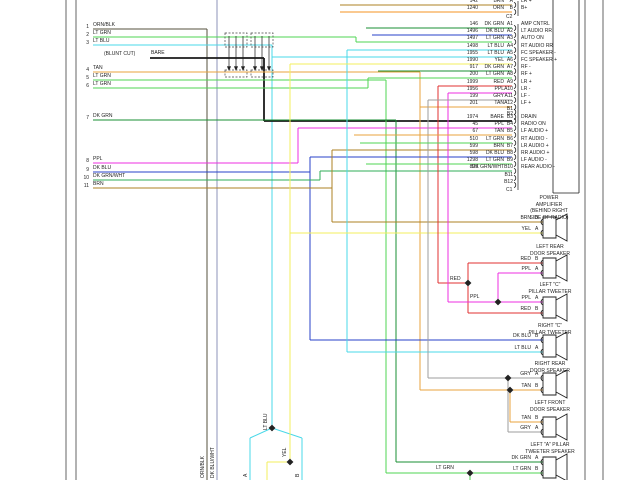  Describe the element at coordinates (473, 139) in the screenshot. I see `circuit-number: 510` at that location.